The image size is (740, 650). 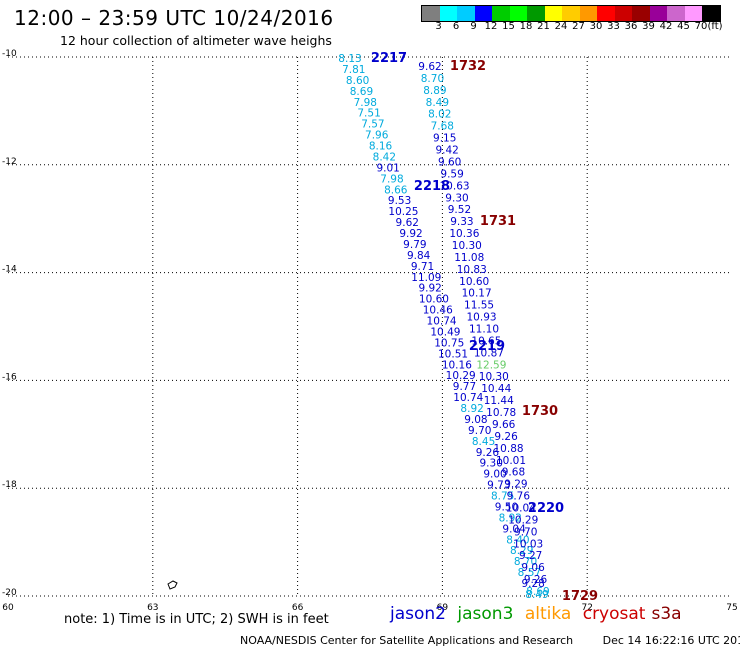 What do you see at coordinates (152, 608) in the screenshot?
I see `lon-tick-label: 63` at bounding box center [152, 608].